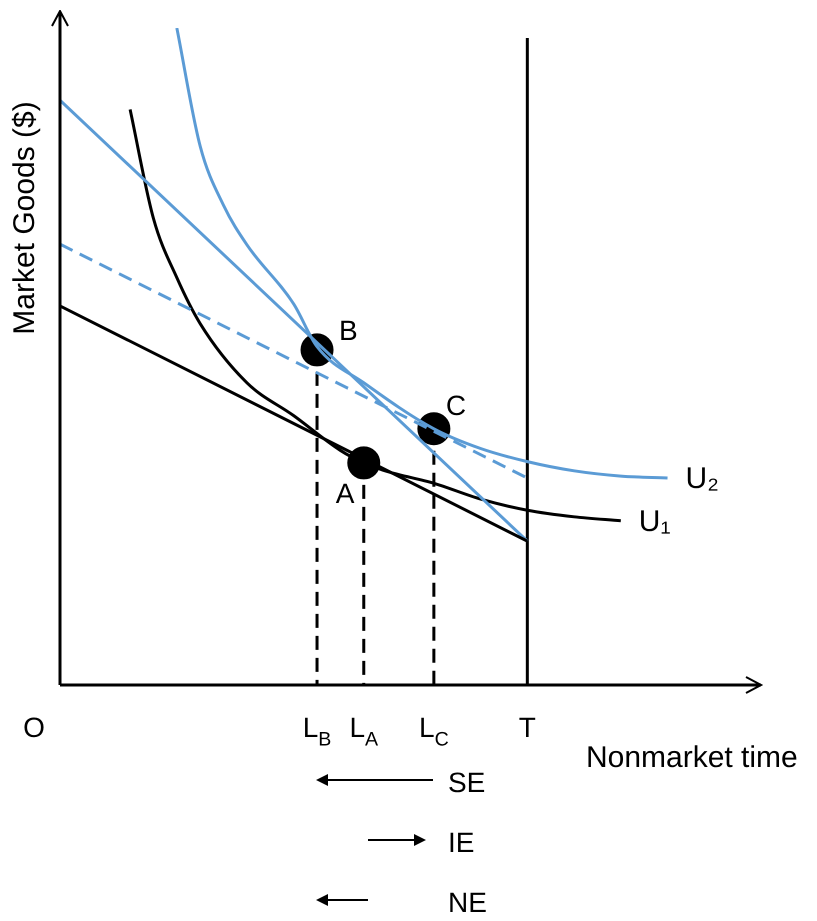  Describe the element at coordinates (34, 727) in the screenshot. I see `x-tick-label: O` at that location.